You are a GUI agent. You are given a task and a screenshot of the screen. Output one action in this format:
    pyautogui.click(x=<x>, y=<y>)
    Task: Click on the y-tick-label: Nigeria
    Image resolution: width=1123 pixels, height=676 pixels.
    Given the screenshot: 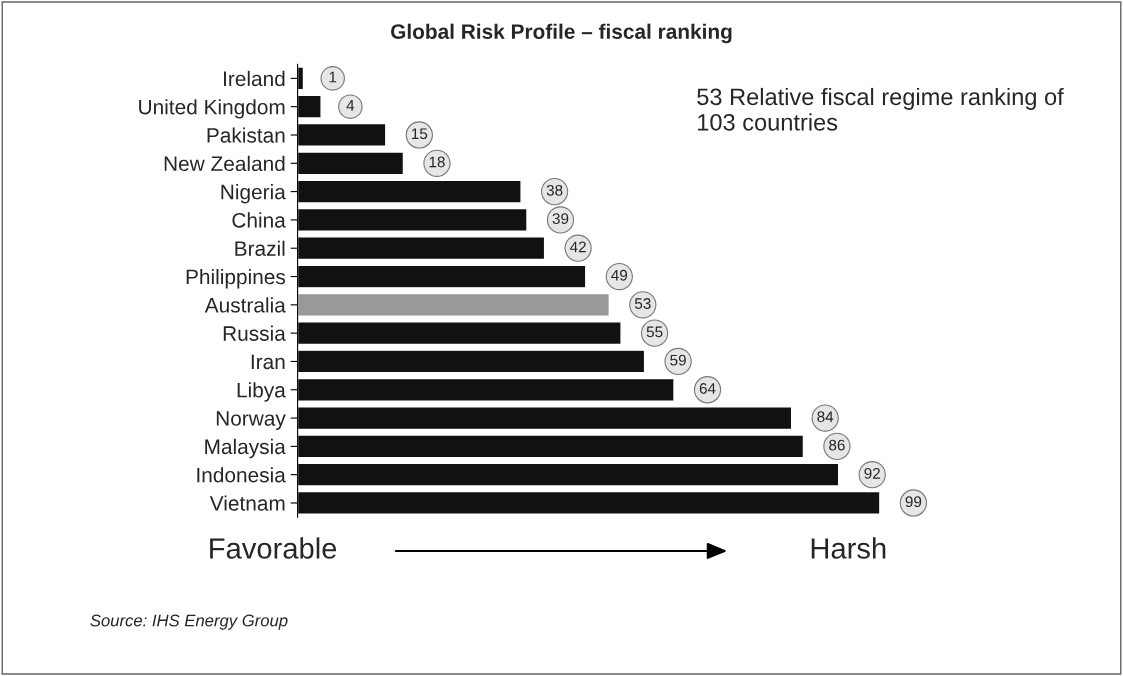 What is the action you would take?
    pyautogui.click(x=253, y=194)
    